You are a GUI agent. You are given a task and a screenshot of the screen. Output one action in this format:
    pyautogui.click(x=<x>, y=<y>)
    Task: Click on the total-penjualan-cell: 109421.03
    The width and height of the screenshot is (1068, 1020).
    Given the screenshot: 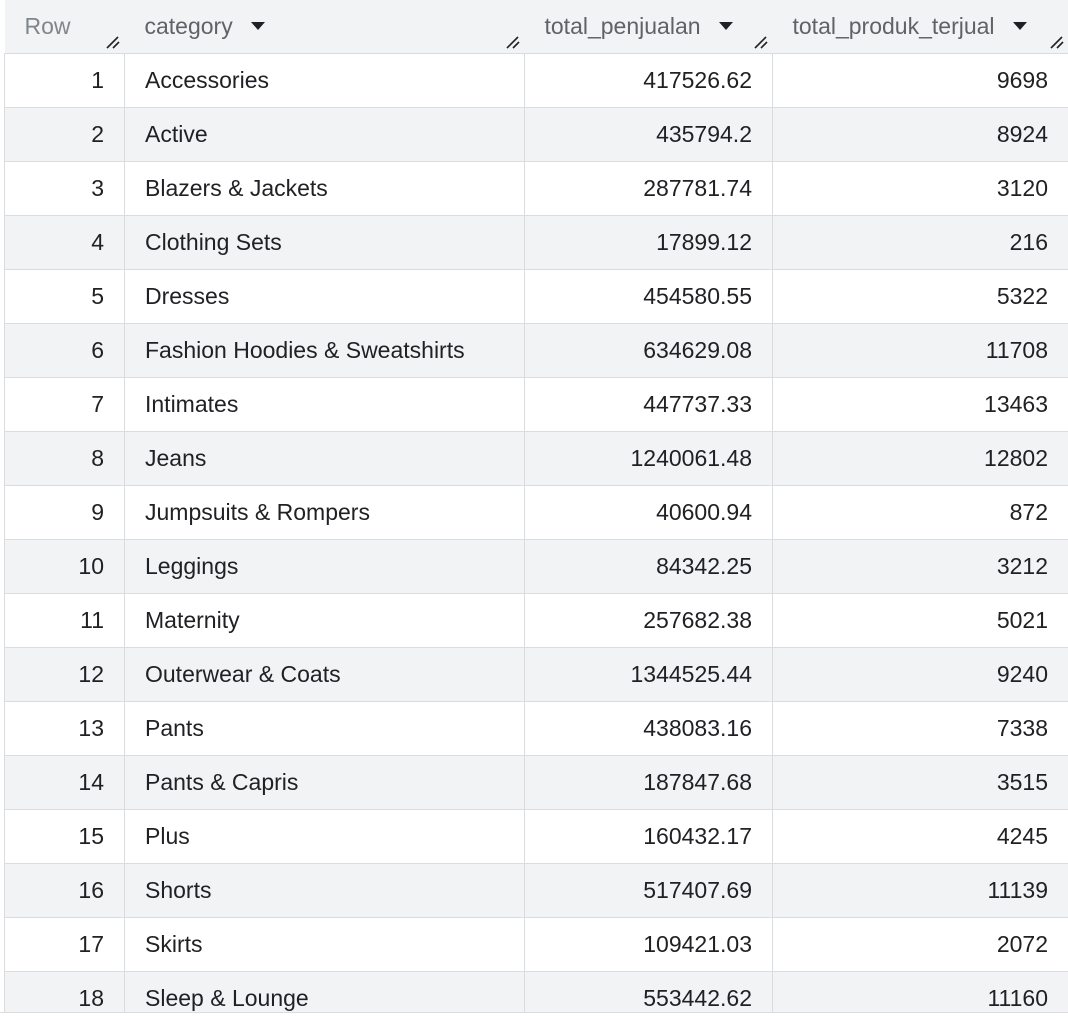 What is the action you would take?
    pyautogui.click(x=648, y=944)
    